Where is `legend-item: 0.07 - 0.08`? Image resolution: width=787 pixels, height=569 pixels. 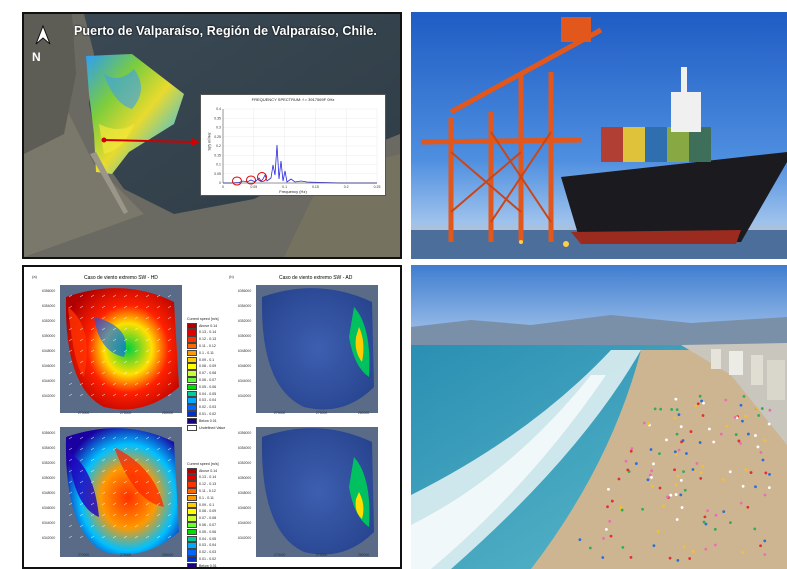
legend-item: 0.07 - 0.08 is located at coordinates (206, 518).